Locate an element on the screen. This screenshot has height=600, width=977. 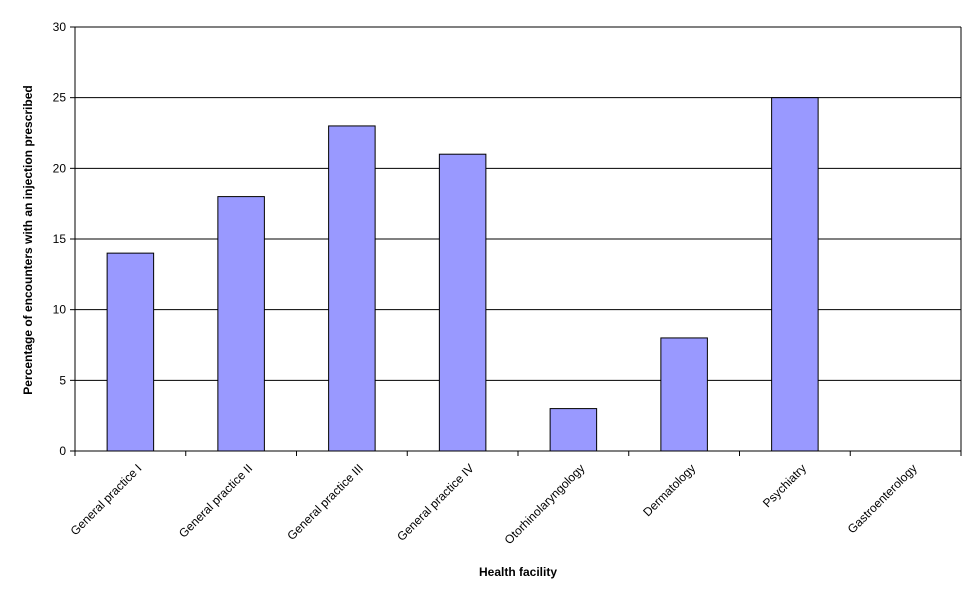
y-tick-label: 25 is located at coordinates (60, 98).